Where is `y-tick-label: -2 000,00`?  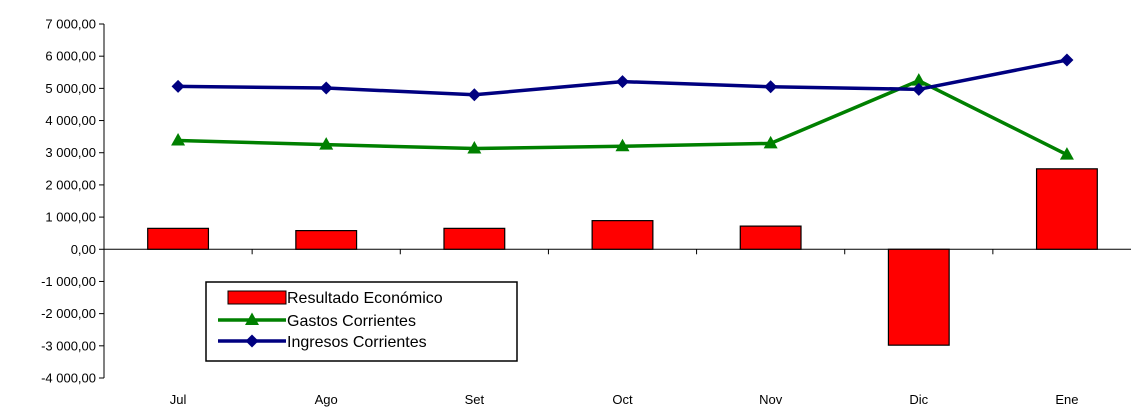 y-tick-label: -2 000,00 is located at coordinates (68, 313).